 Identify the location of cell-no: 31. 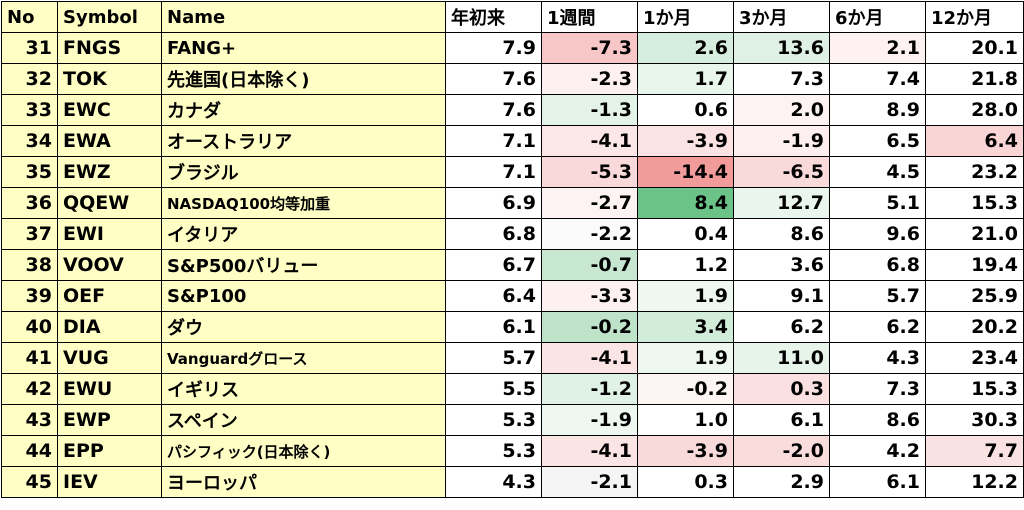
(29, 48).